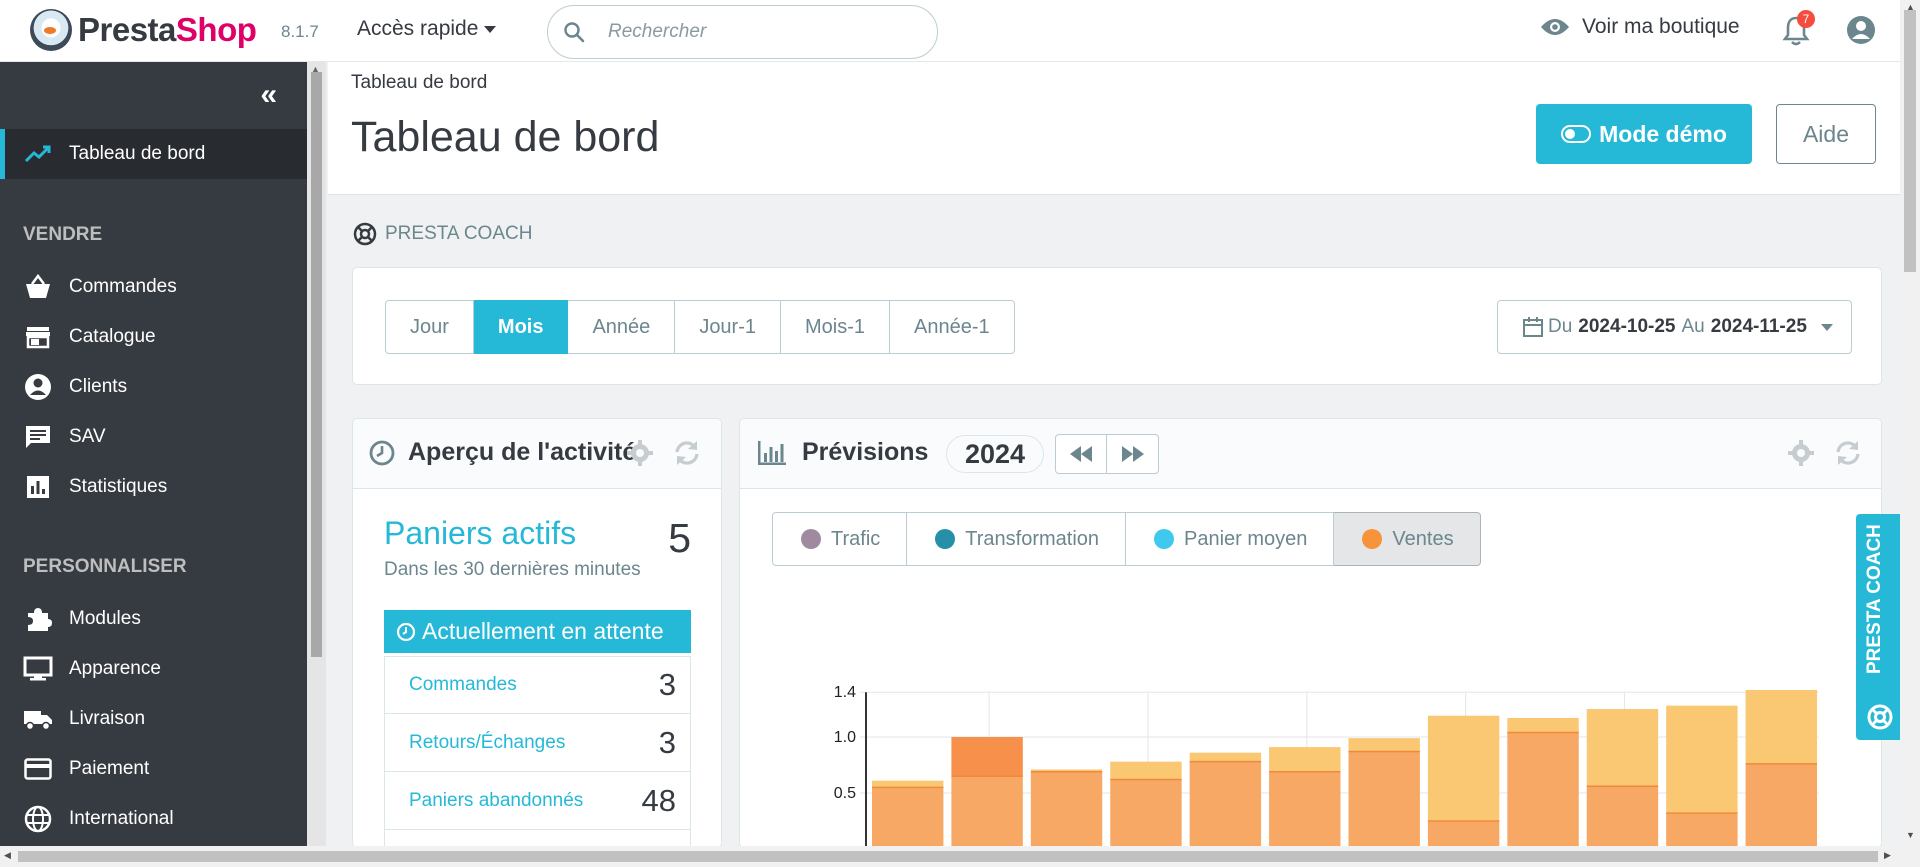 This screenshot has width=1920, height=867. Describe the element at coordinates (865, 452) in the screenshot. I see `forecast-title-text: Prévisions` at that location.